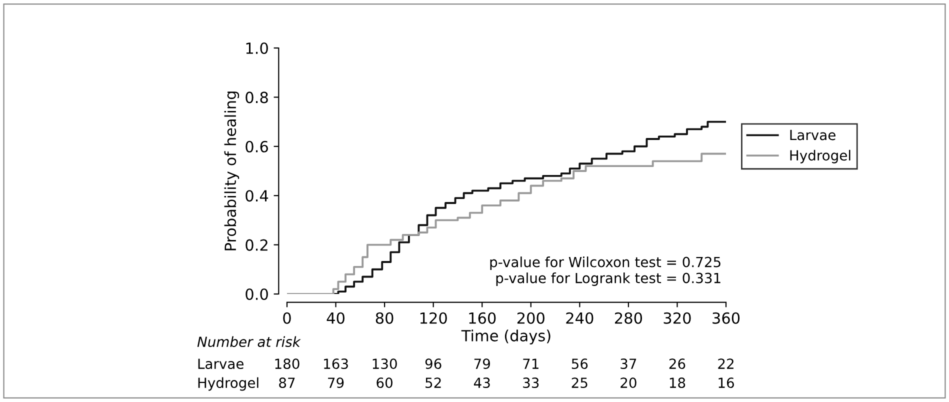 The height and width of the screenshot is (402, 949). What do you see at coordinates (335, 318) in the screenshot?
I see `x-tick-label: 40` at bounding box center [335, 318].